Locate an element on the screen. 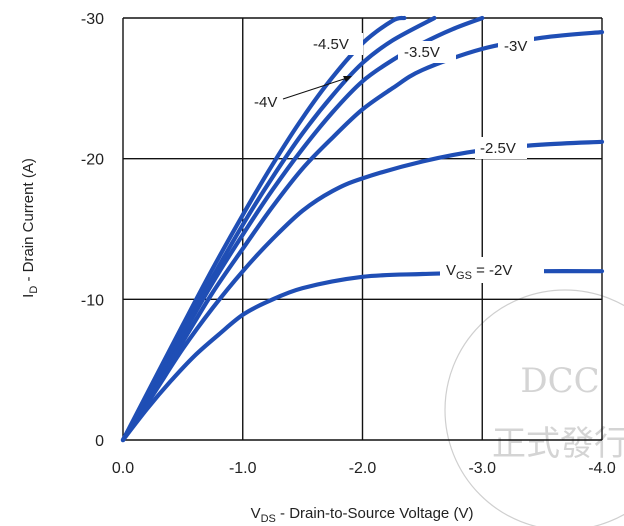  watermark-text-1: DCC is located at coordinates (559, 381).